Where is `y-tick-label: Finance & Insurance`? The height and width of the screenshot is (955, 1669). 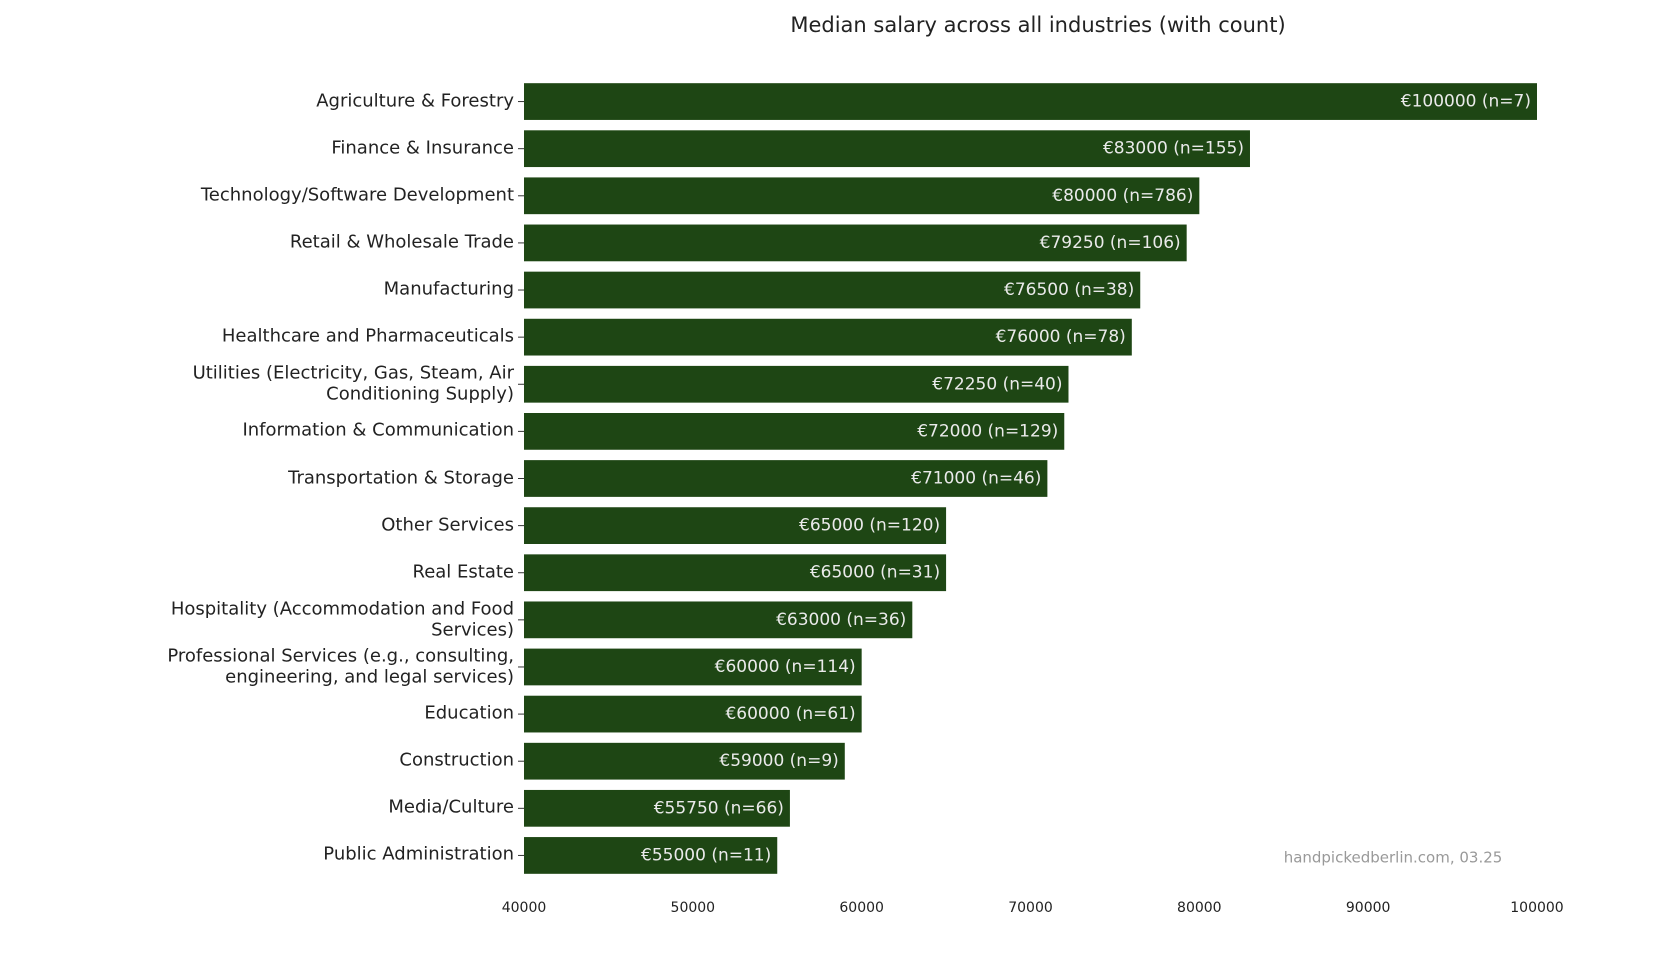
y-tick-label: Finance & Insurance is located at coordinates (422, 148).